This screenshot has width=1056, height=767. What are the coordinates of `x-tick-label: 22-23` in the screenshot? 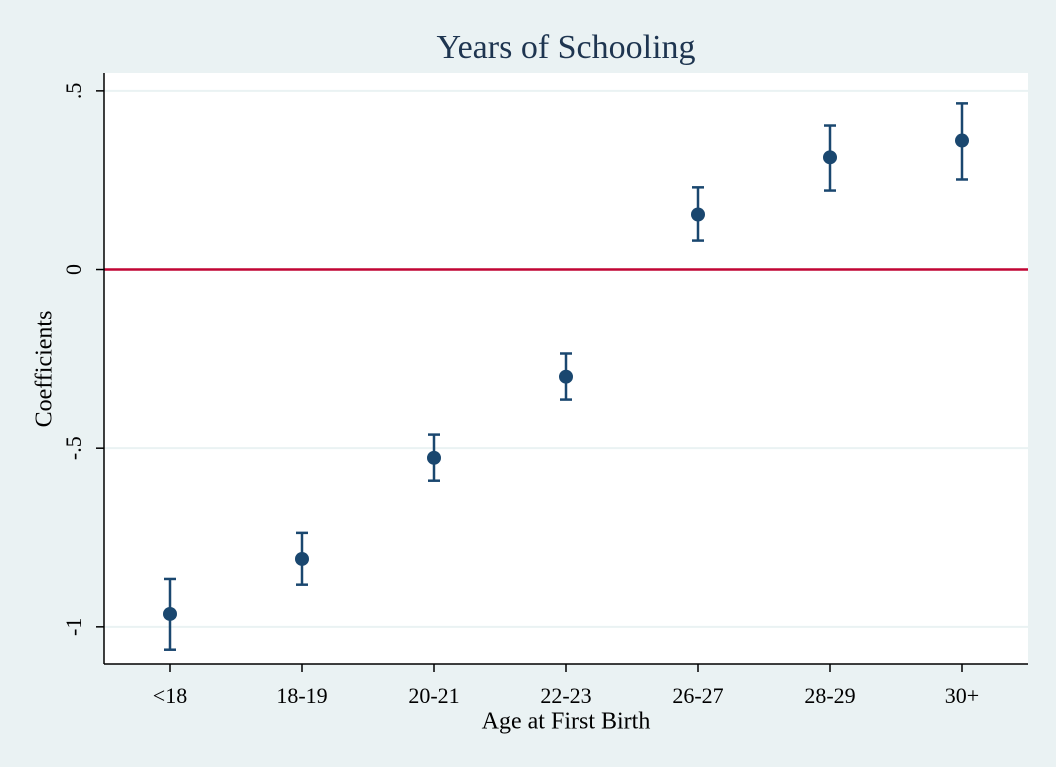 It's located at (565, 695).